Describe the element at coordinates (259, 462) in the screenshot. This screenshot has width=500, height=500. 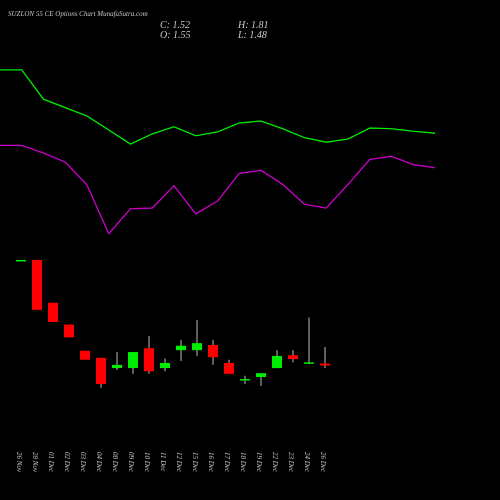
I see `x-tick-label: 19 Dec` at that location.